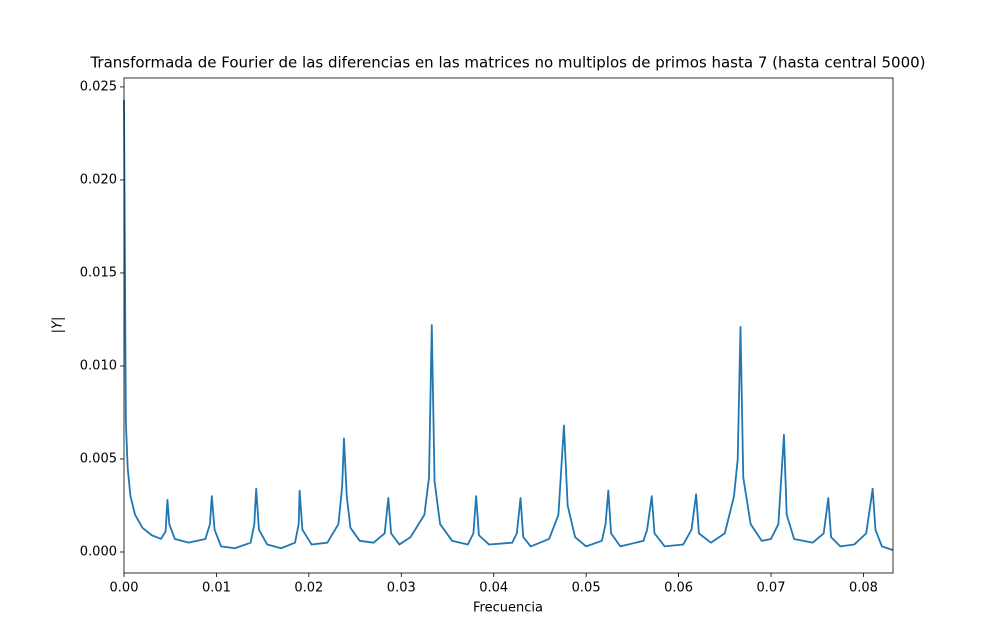 The height and width of the screenshot is (644, 992). Describe the element at coordinates (308, 588) in the screenshot. I see `x-tick-label: 0.02` at that location.